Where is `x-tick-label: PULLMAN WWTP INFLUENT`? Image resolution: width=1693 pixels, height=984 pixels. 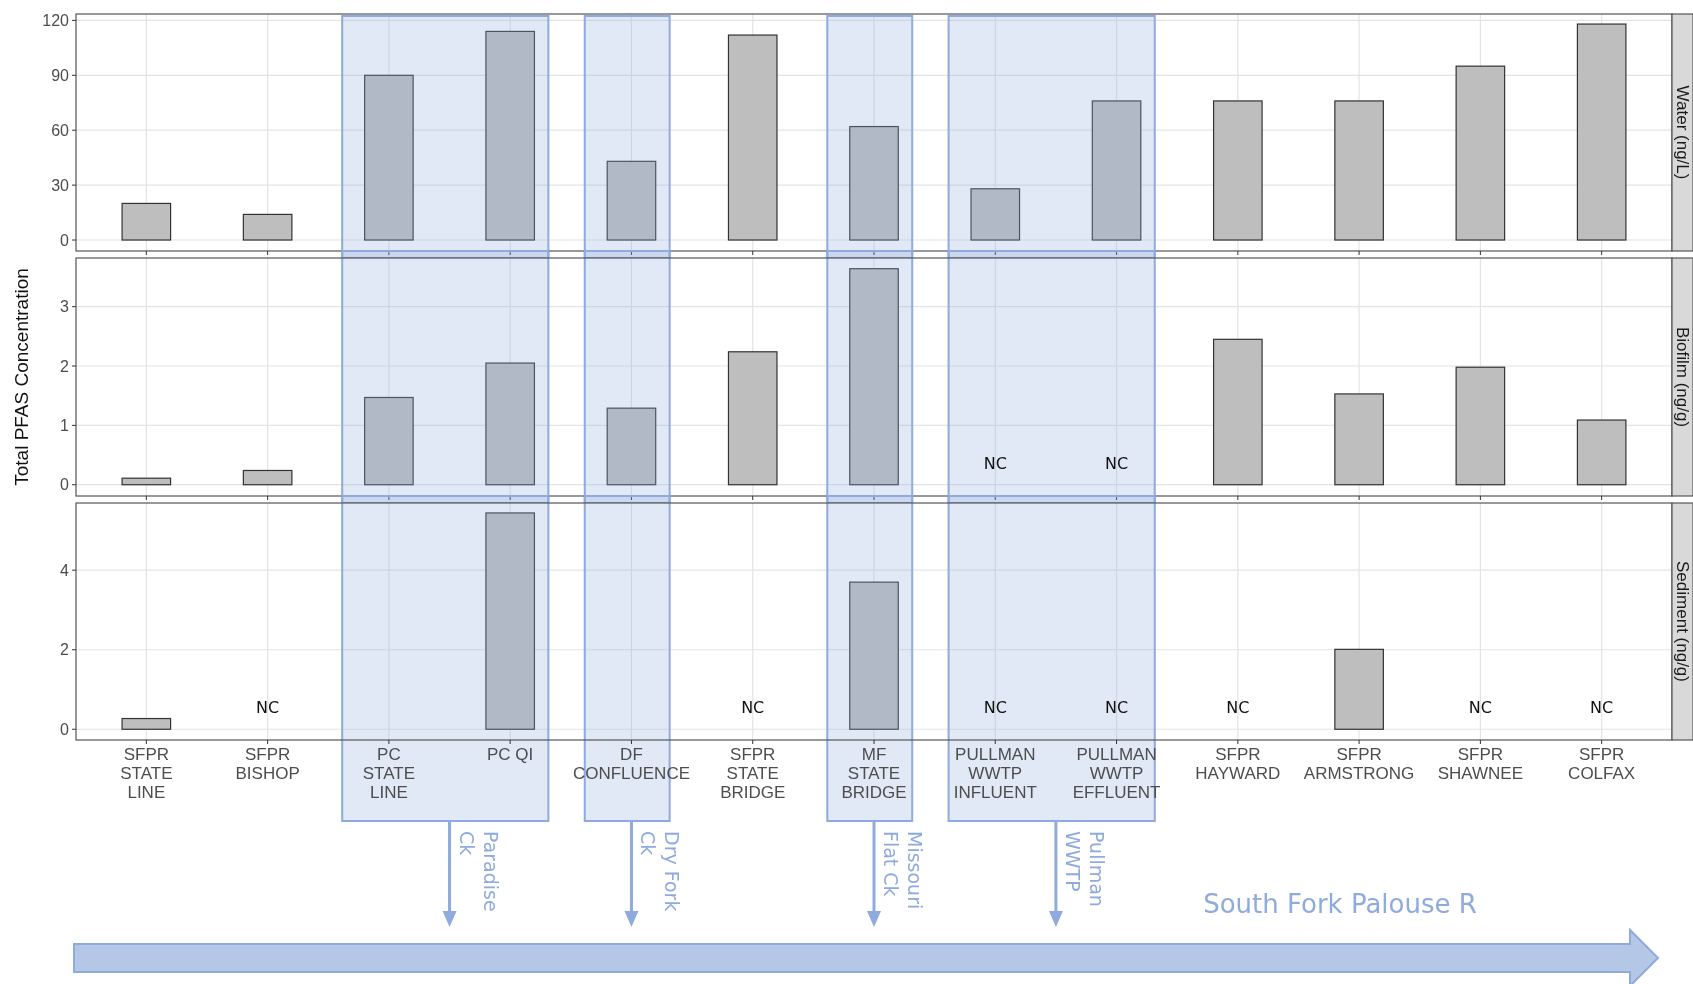 x-tick-label: PULLMAN WWTP INFLUENT is located at coordinates (995, 773).